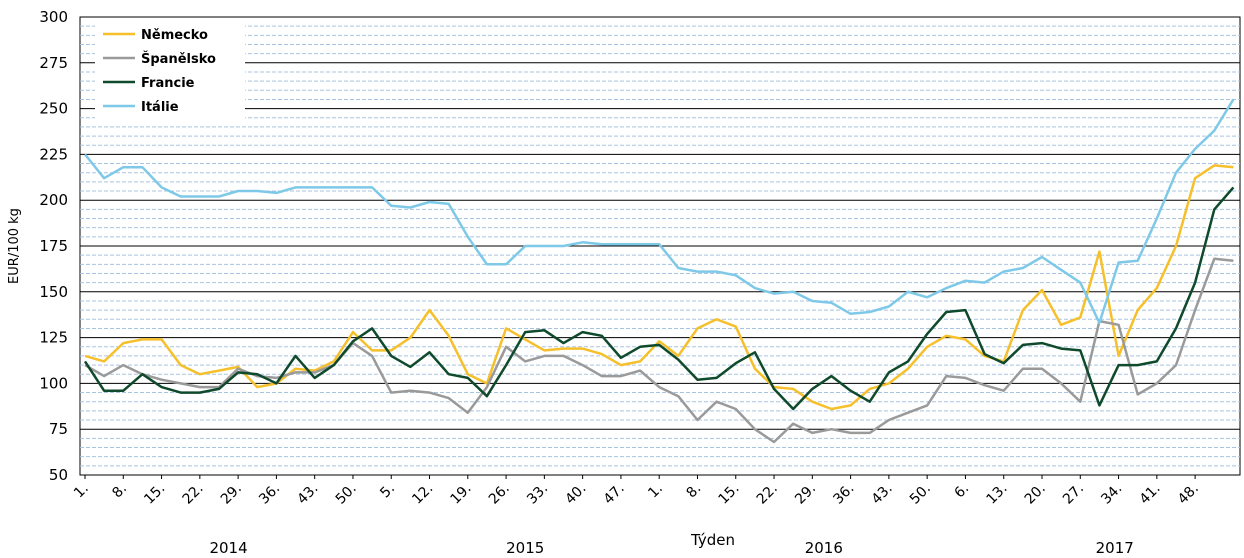 The height and width of the screenshot is (558, 1244). Describe the element at coordinates (537, 494) in the screenshot. I see `x-tick-label: 33.` at that location.